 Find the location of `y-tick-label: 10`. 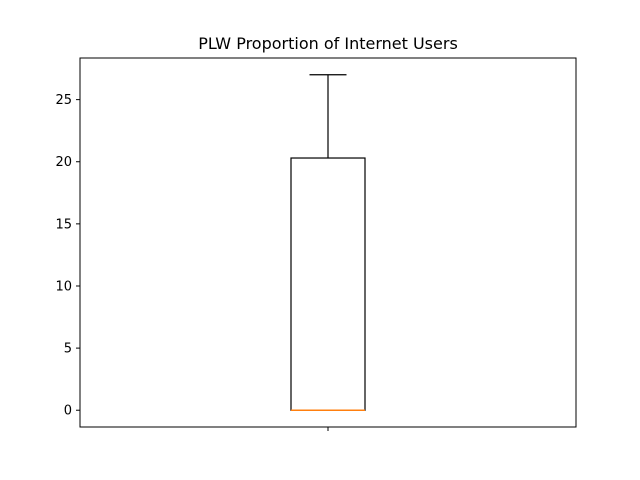

y-tick-label: 10 is located at coordinates (63, 286).